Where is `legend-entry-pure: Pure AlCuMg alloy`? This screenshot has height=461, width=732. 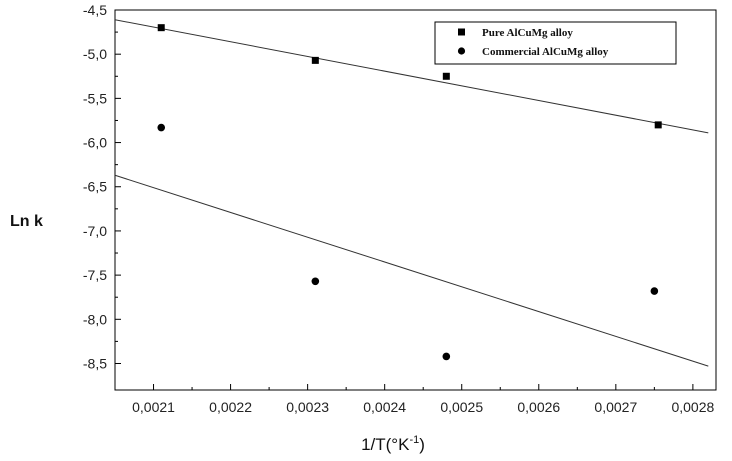
legend-entry-pure: Pure AlCuMg alloy is located at coordinates (527, 33).